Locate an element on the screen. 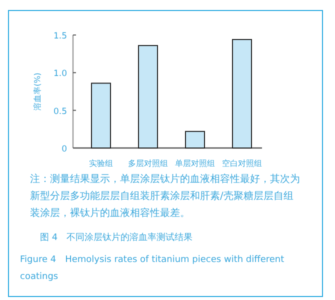 This screenshot has height=300, width=335. caption: 图 4 不同涂层钛片的溶血率测试结果 is located at coordinates (117, 238).